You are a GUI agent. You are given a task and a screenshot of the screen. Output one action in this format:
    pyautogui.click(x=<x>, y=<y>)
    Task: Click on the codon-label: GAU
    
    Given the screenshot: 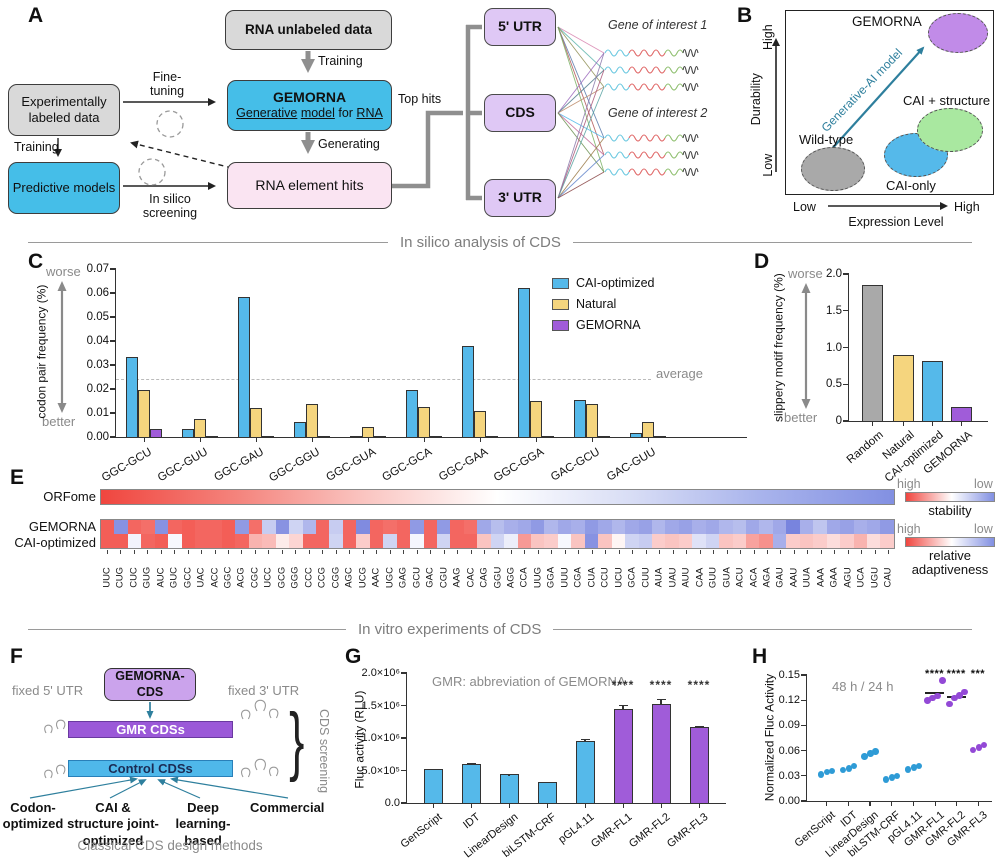 What is the action you would take?
    pyautogui.click(x=780, y=577)
    